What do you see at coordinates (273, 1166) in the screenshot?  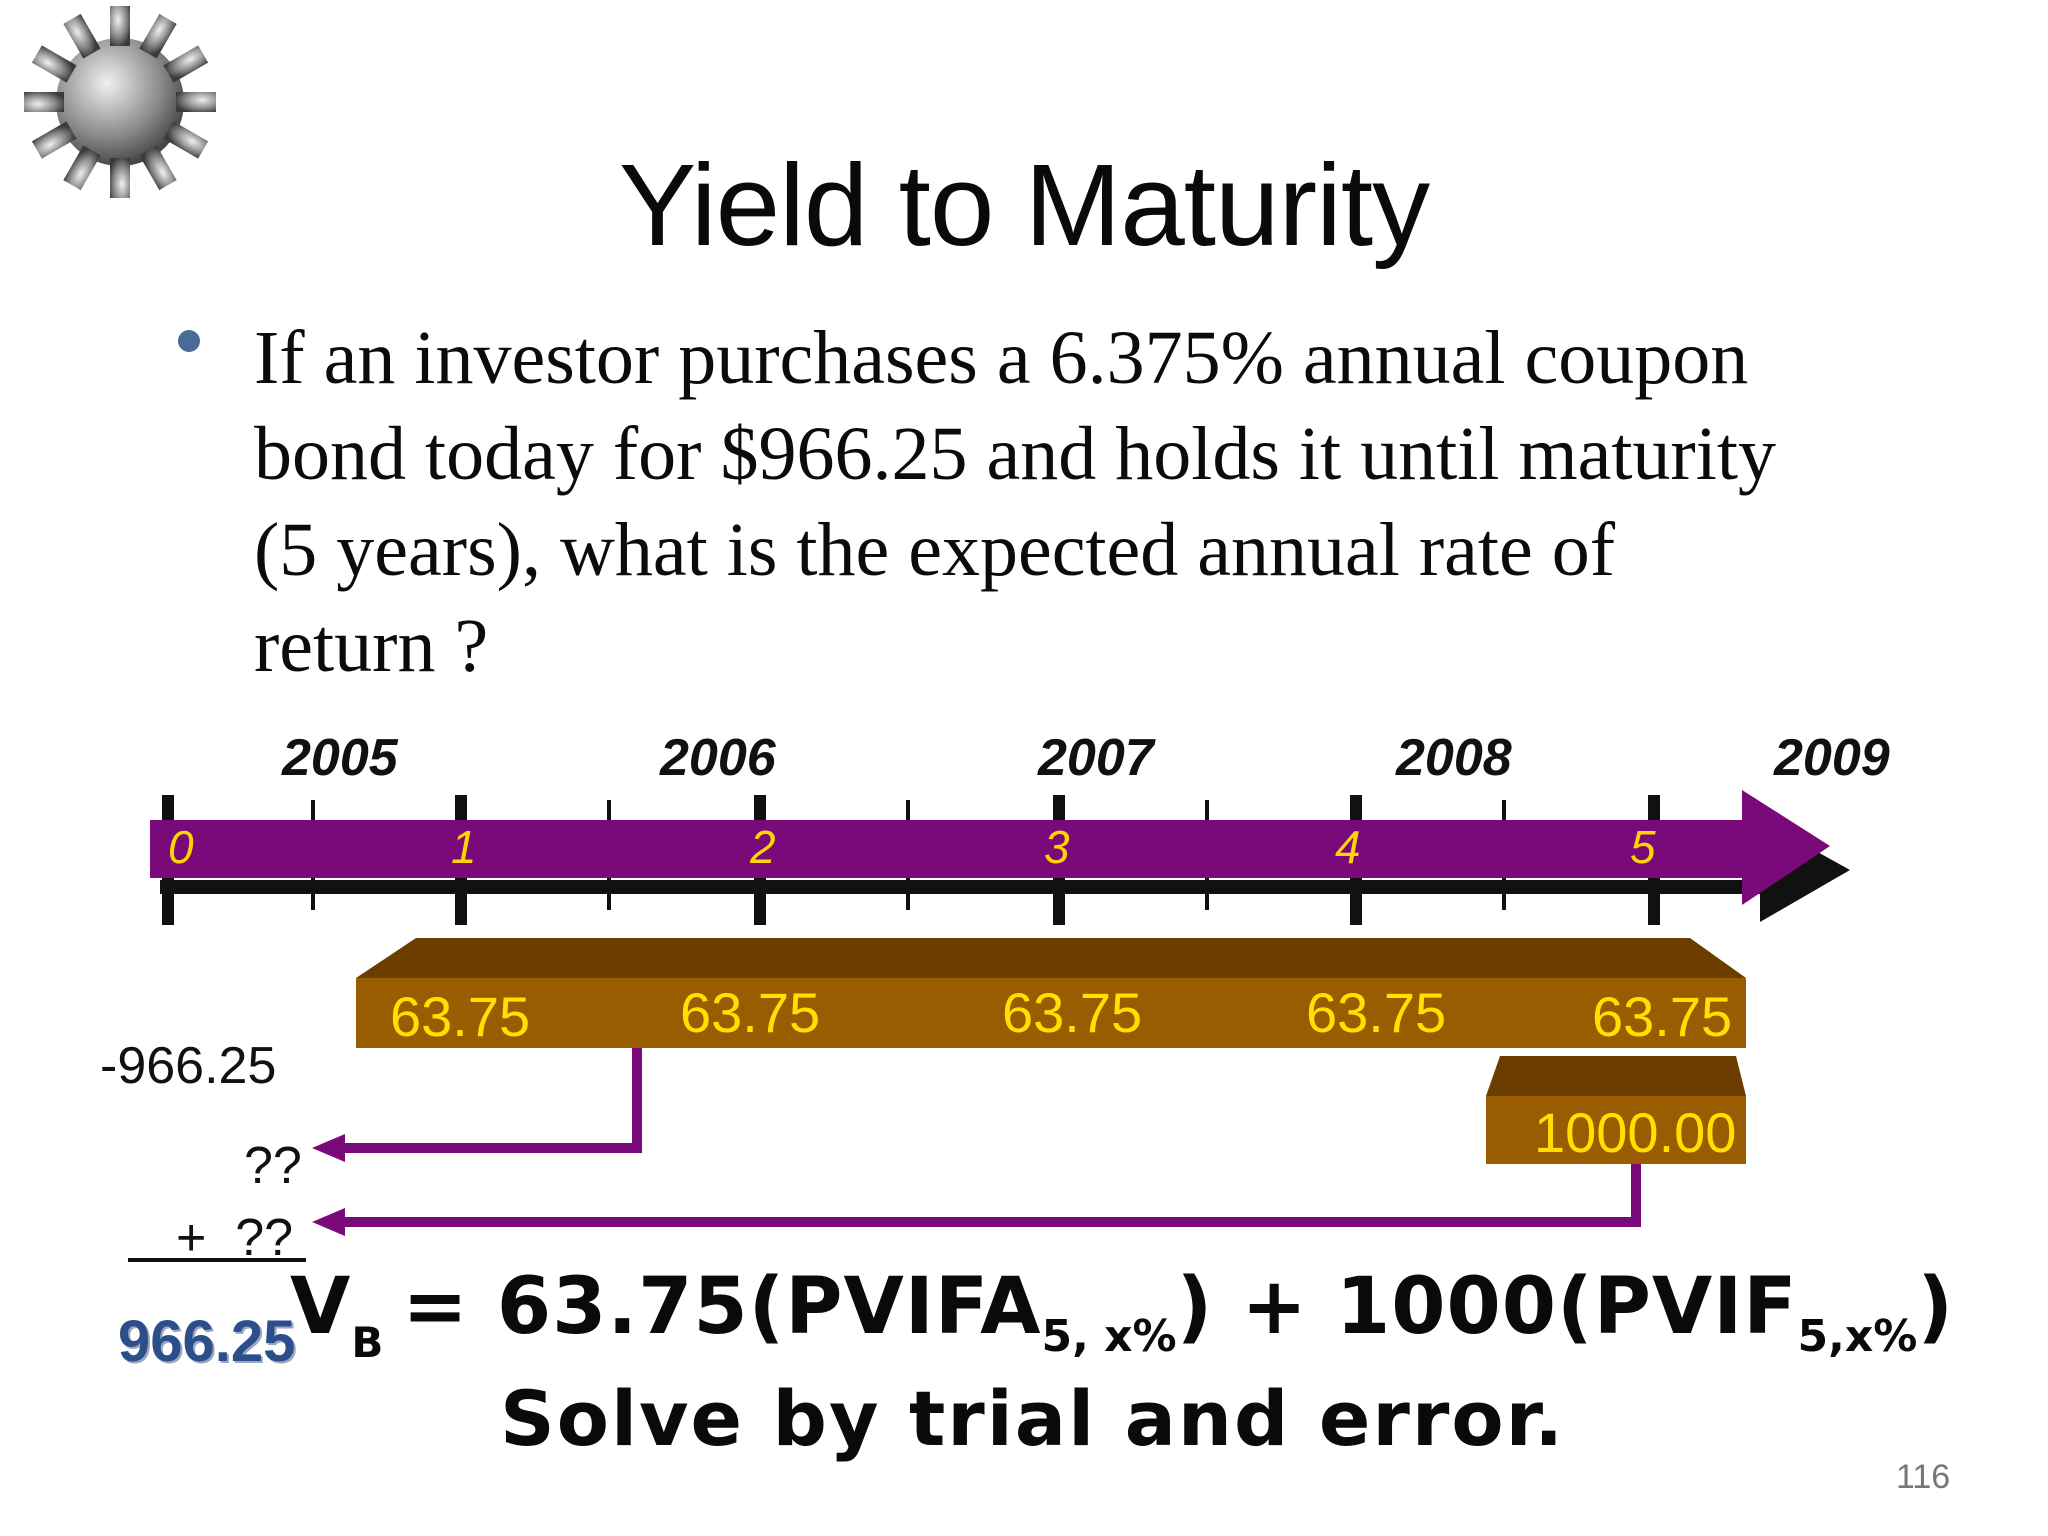 I see `unknown-value: ??` at bounding box center [273, 1166].